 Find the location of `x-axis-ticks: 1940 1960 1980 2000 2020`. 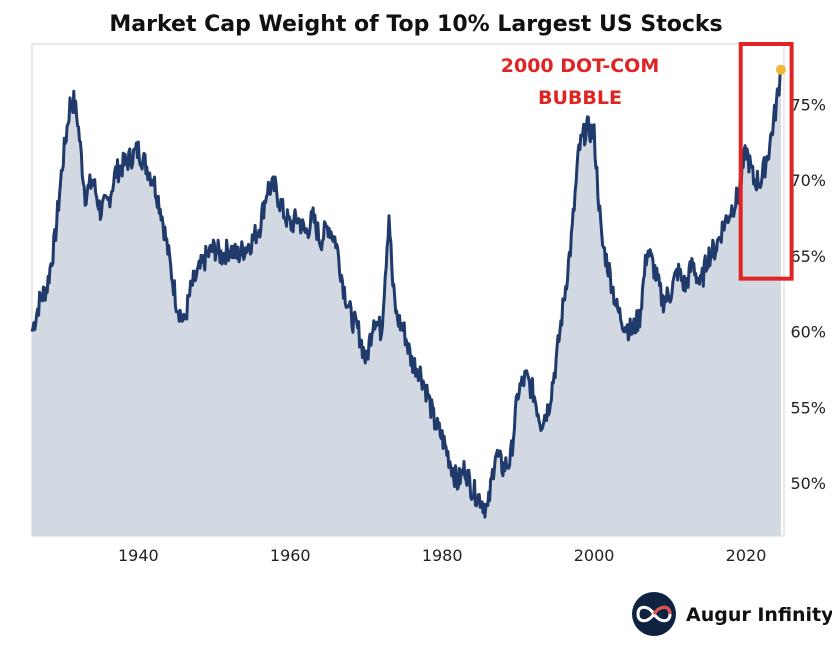

x-axis-ticks: 1940 1960 1980 2000 2020 is located at coordinates (442, 555).